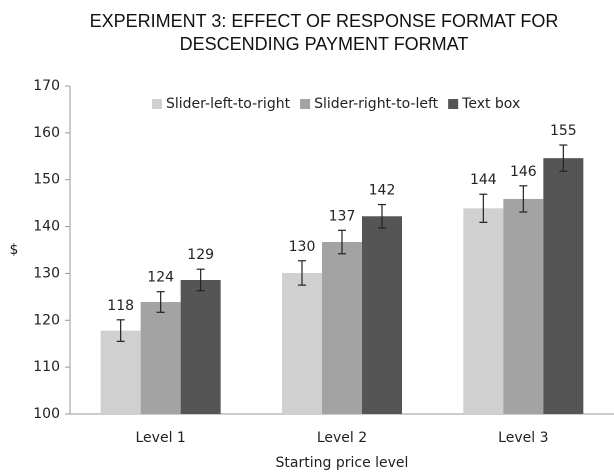 The image size is (614, 473). I want to click on y-tick-label: 160, so click(46, 133).